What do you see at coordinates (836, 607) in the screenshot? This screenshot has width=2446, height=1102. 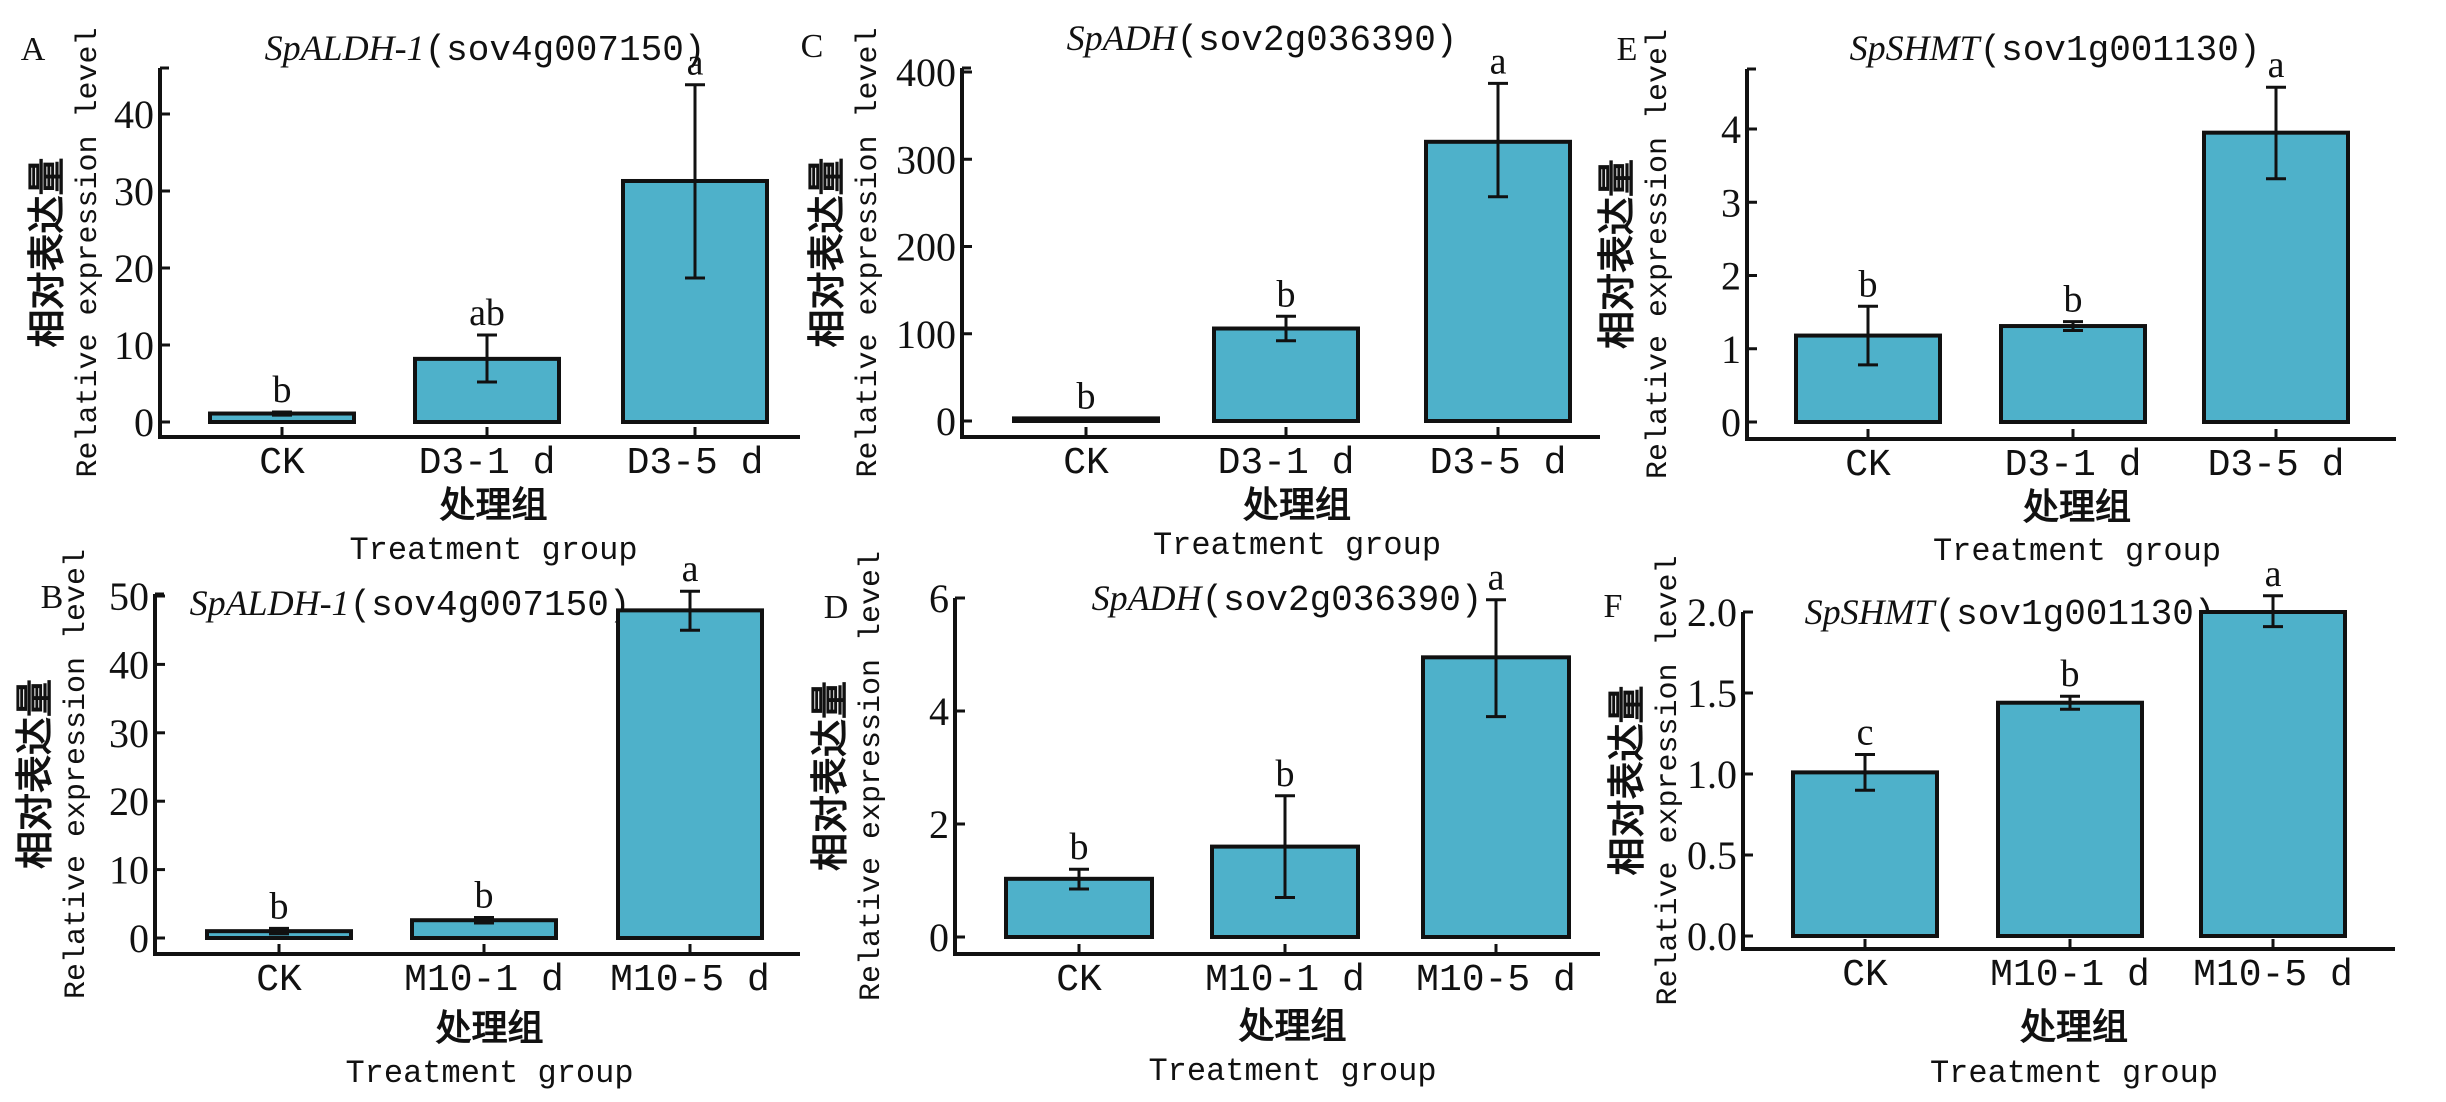 I see `panel-letter: D` at bounding box center [836, 607].